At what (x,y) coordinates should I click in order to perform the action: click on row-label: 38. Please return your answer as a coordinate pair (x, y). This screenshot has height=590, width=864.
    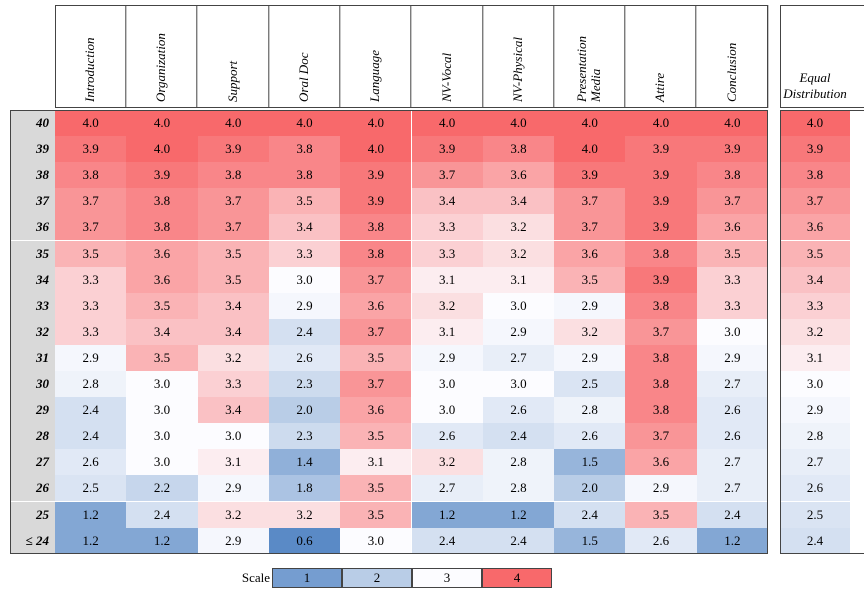
    Looking at the image, I should click on (32, 175).